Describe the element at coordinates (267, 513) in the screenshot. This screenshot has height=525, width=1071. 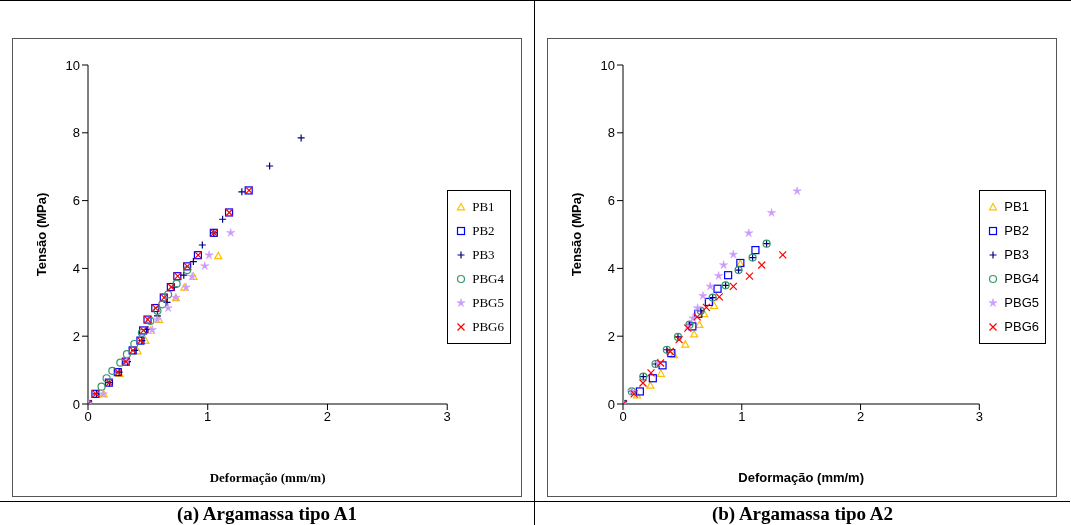
I see `text: (a) Argamassa tipo A1` at that location.